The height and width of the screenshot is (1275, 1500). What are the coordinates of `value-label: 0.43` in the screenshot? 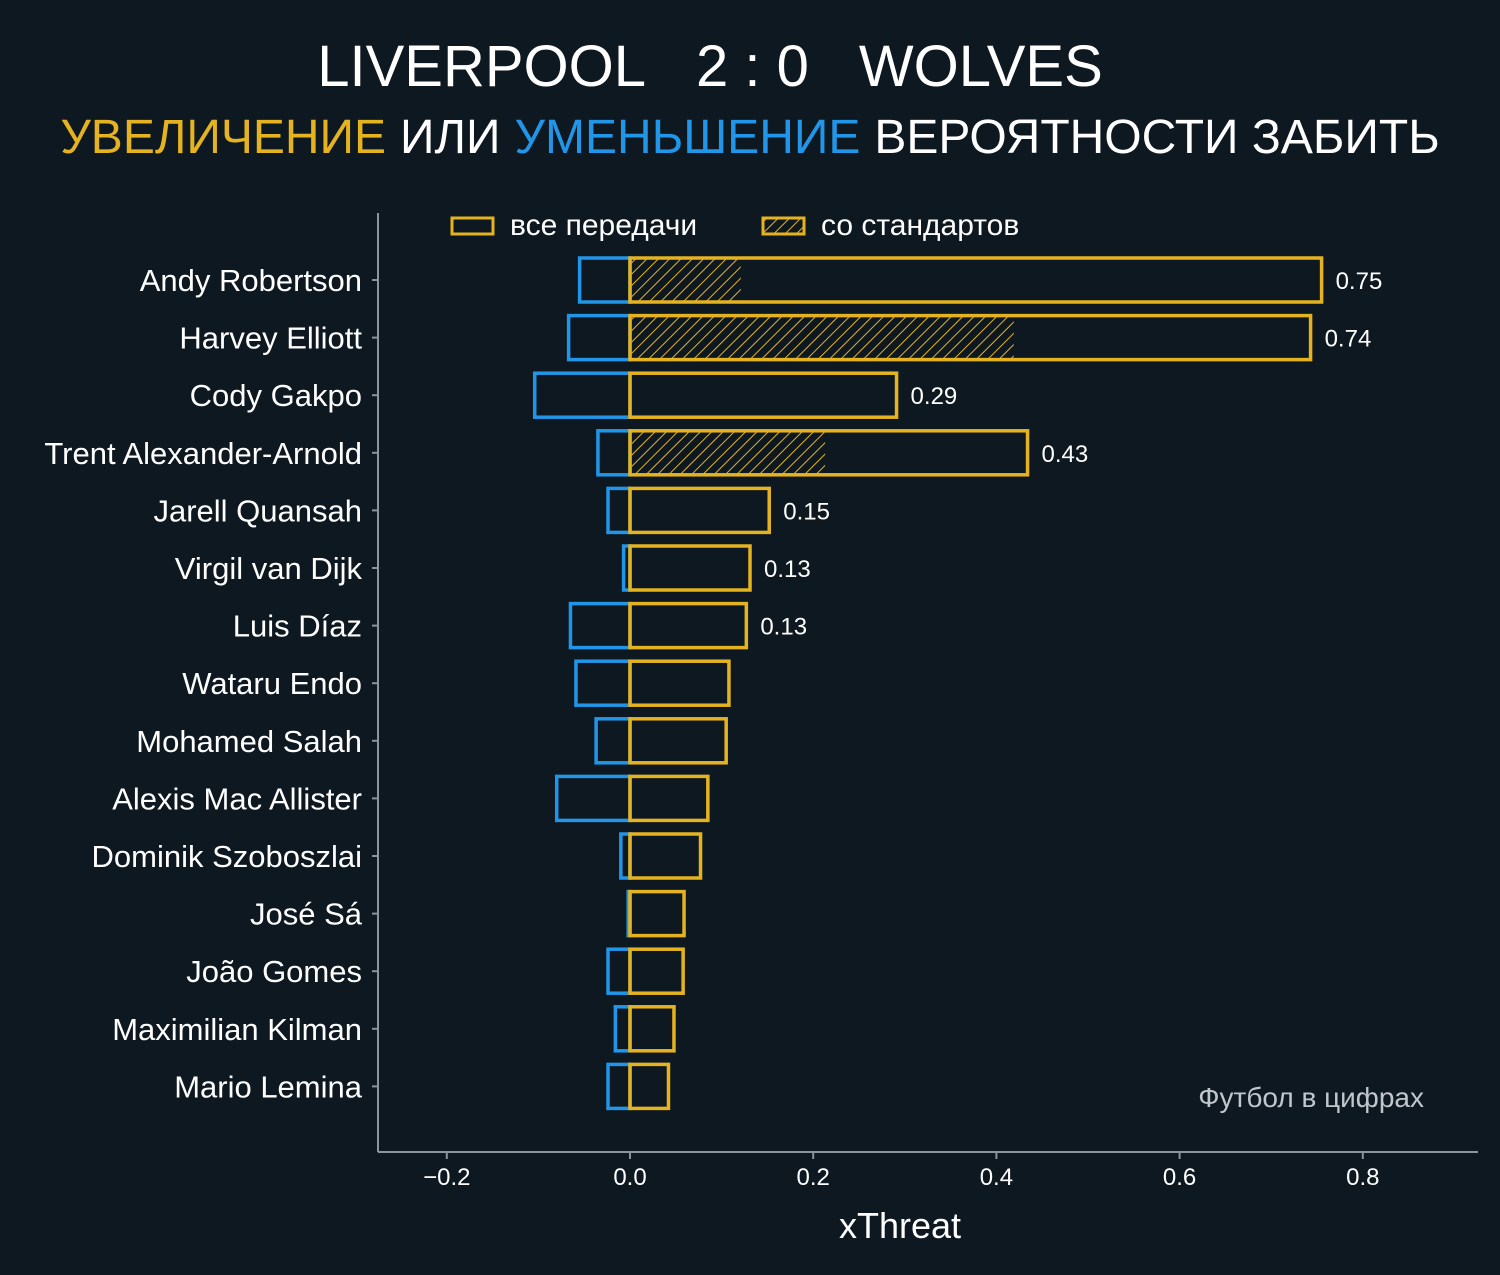 It's located at (1065, 454).